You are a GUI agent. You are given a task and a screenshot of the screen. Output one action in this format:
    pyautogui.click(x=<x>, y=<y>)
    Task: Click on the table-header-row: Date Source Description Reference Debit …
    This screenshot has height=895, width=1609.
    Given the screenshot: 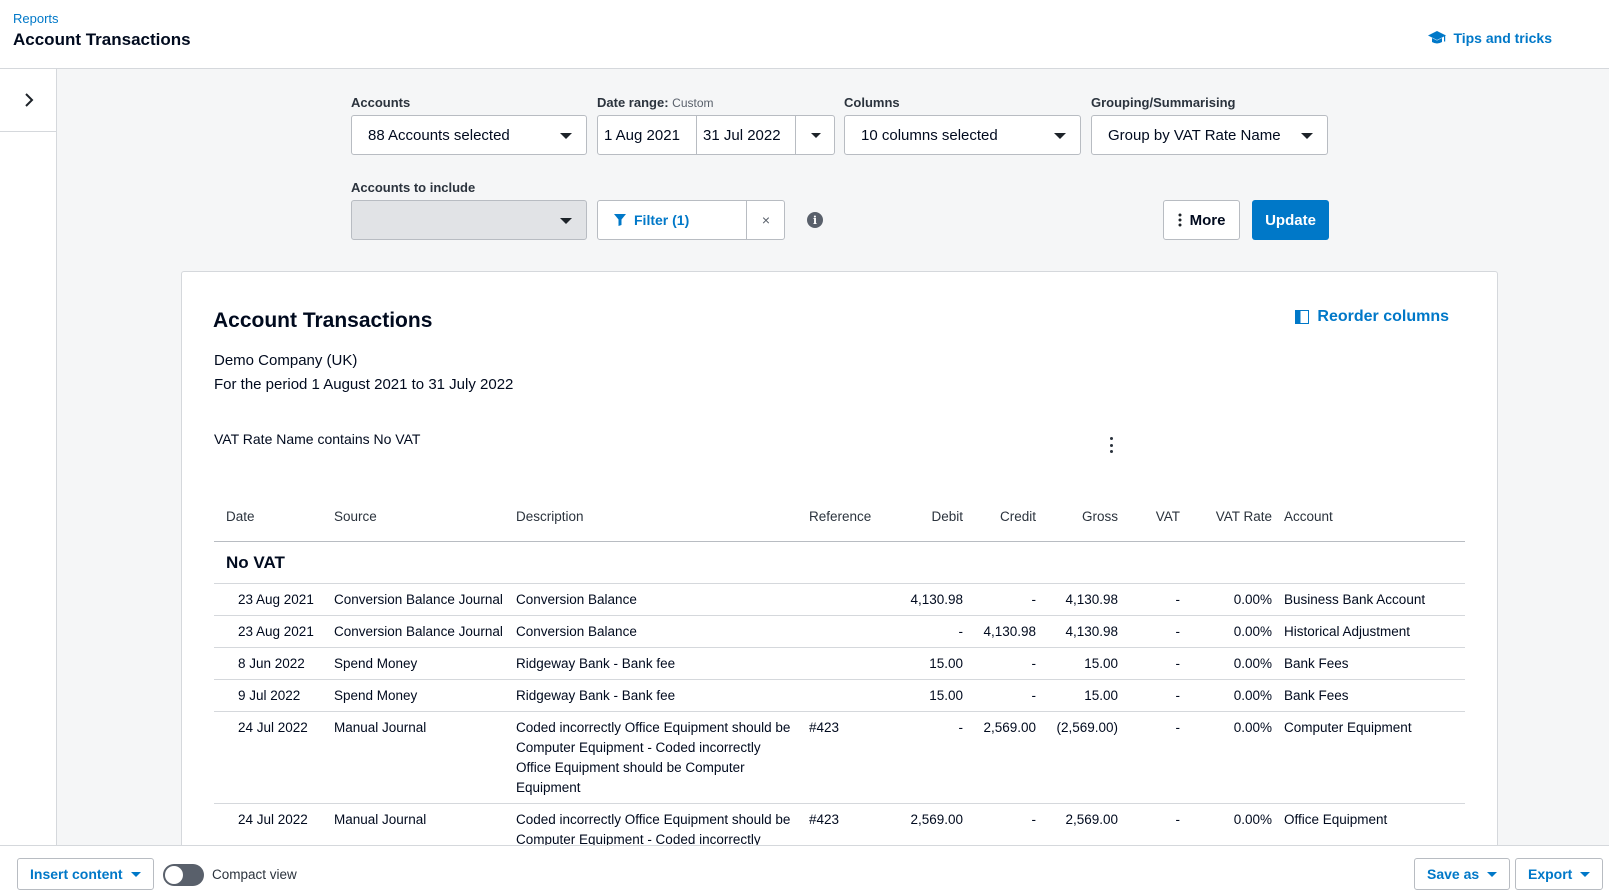 What is the action you would take?
    pyautogui.click(x=839, y=517)
    